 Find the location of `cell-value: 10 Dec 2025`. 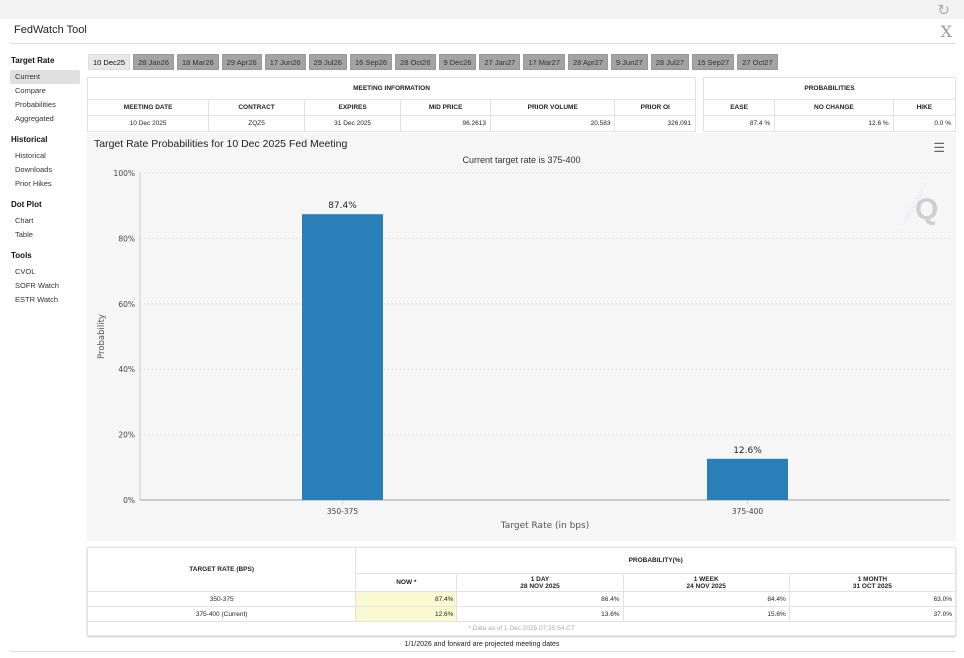

cell-value: 10 Dec 2025 is located at coordinates (148, 123).